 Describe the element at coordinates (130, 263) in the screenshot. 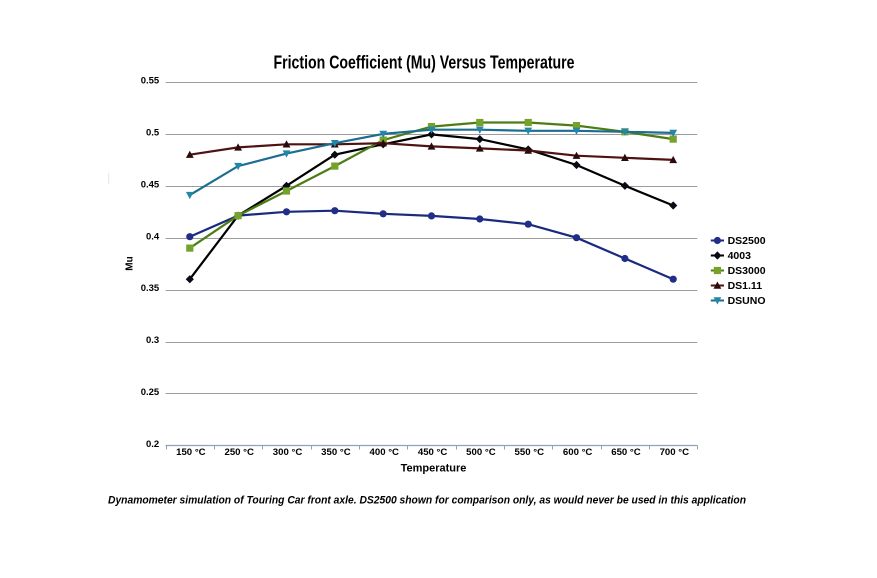

I see `svg-text: Mu` at that location.